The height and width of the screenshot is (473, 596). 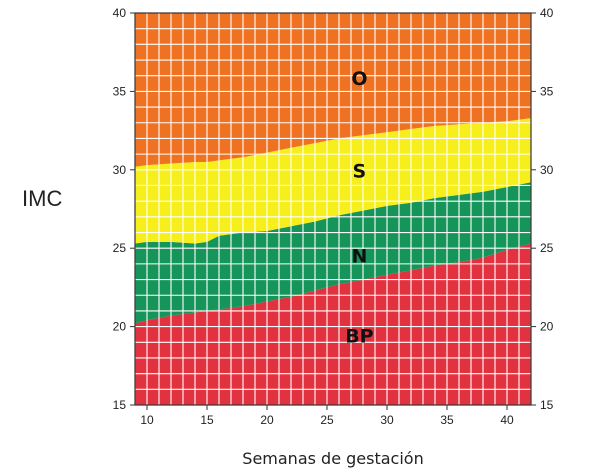 I want to click on y-tick-label-right: 30, so click(x=547, y=170).